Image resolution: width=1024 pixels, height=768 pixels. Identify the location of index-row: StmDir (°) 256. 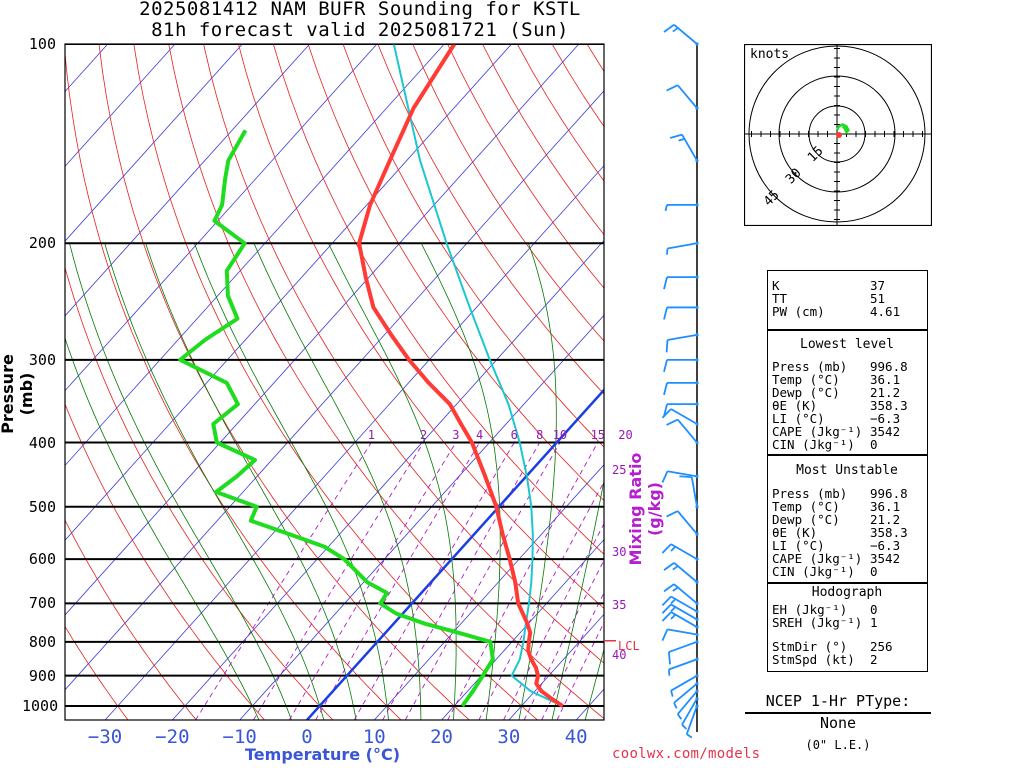
(847, 646).